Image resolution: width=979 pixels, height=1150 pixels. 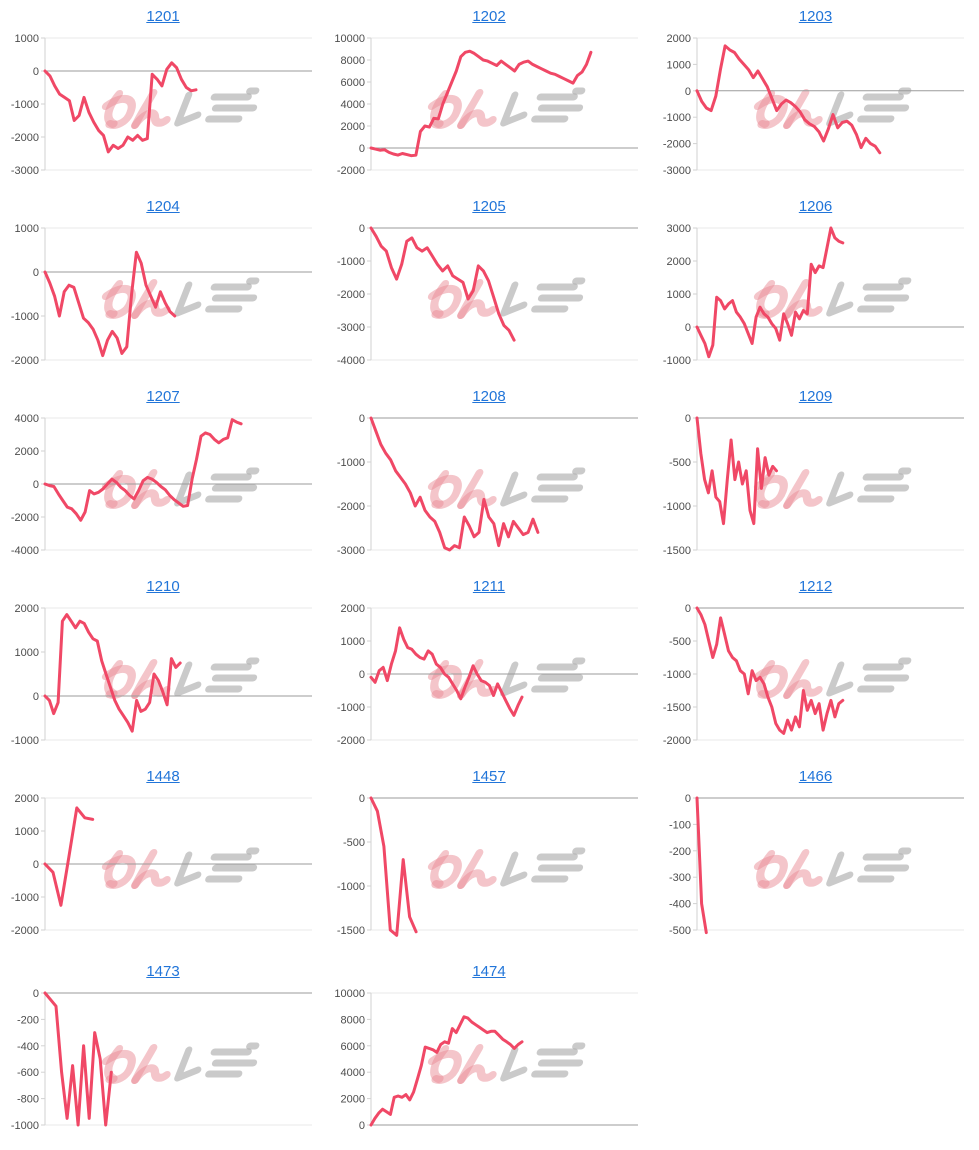 I want to click on machine-link: 1201, so click(x=163, y=16).